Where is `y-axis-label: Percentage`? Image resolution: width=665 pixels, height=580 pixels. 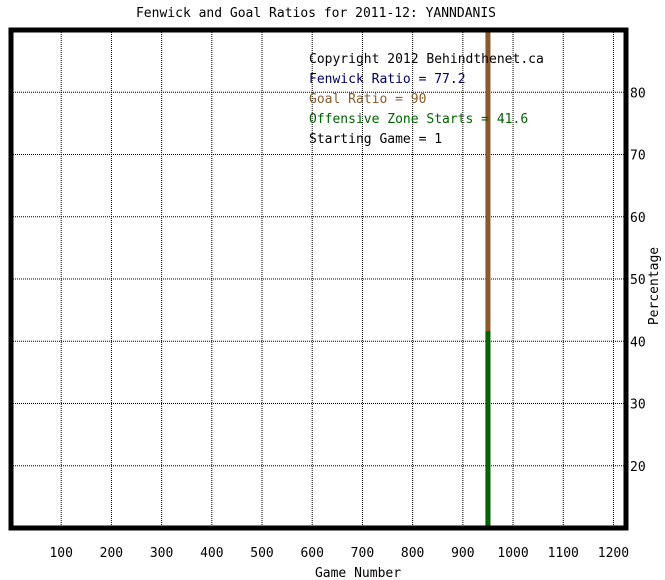 y-axis-label: Percentage is located at coordinates (654, 286).